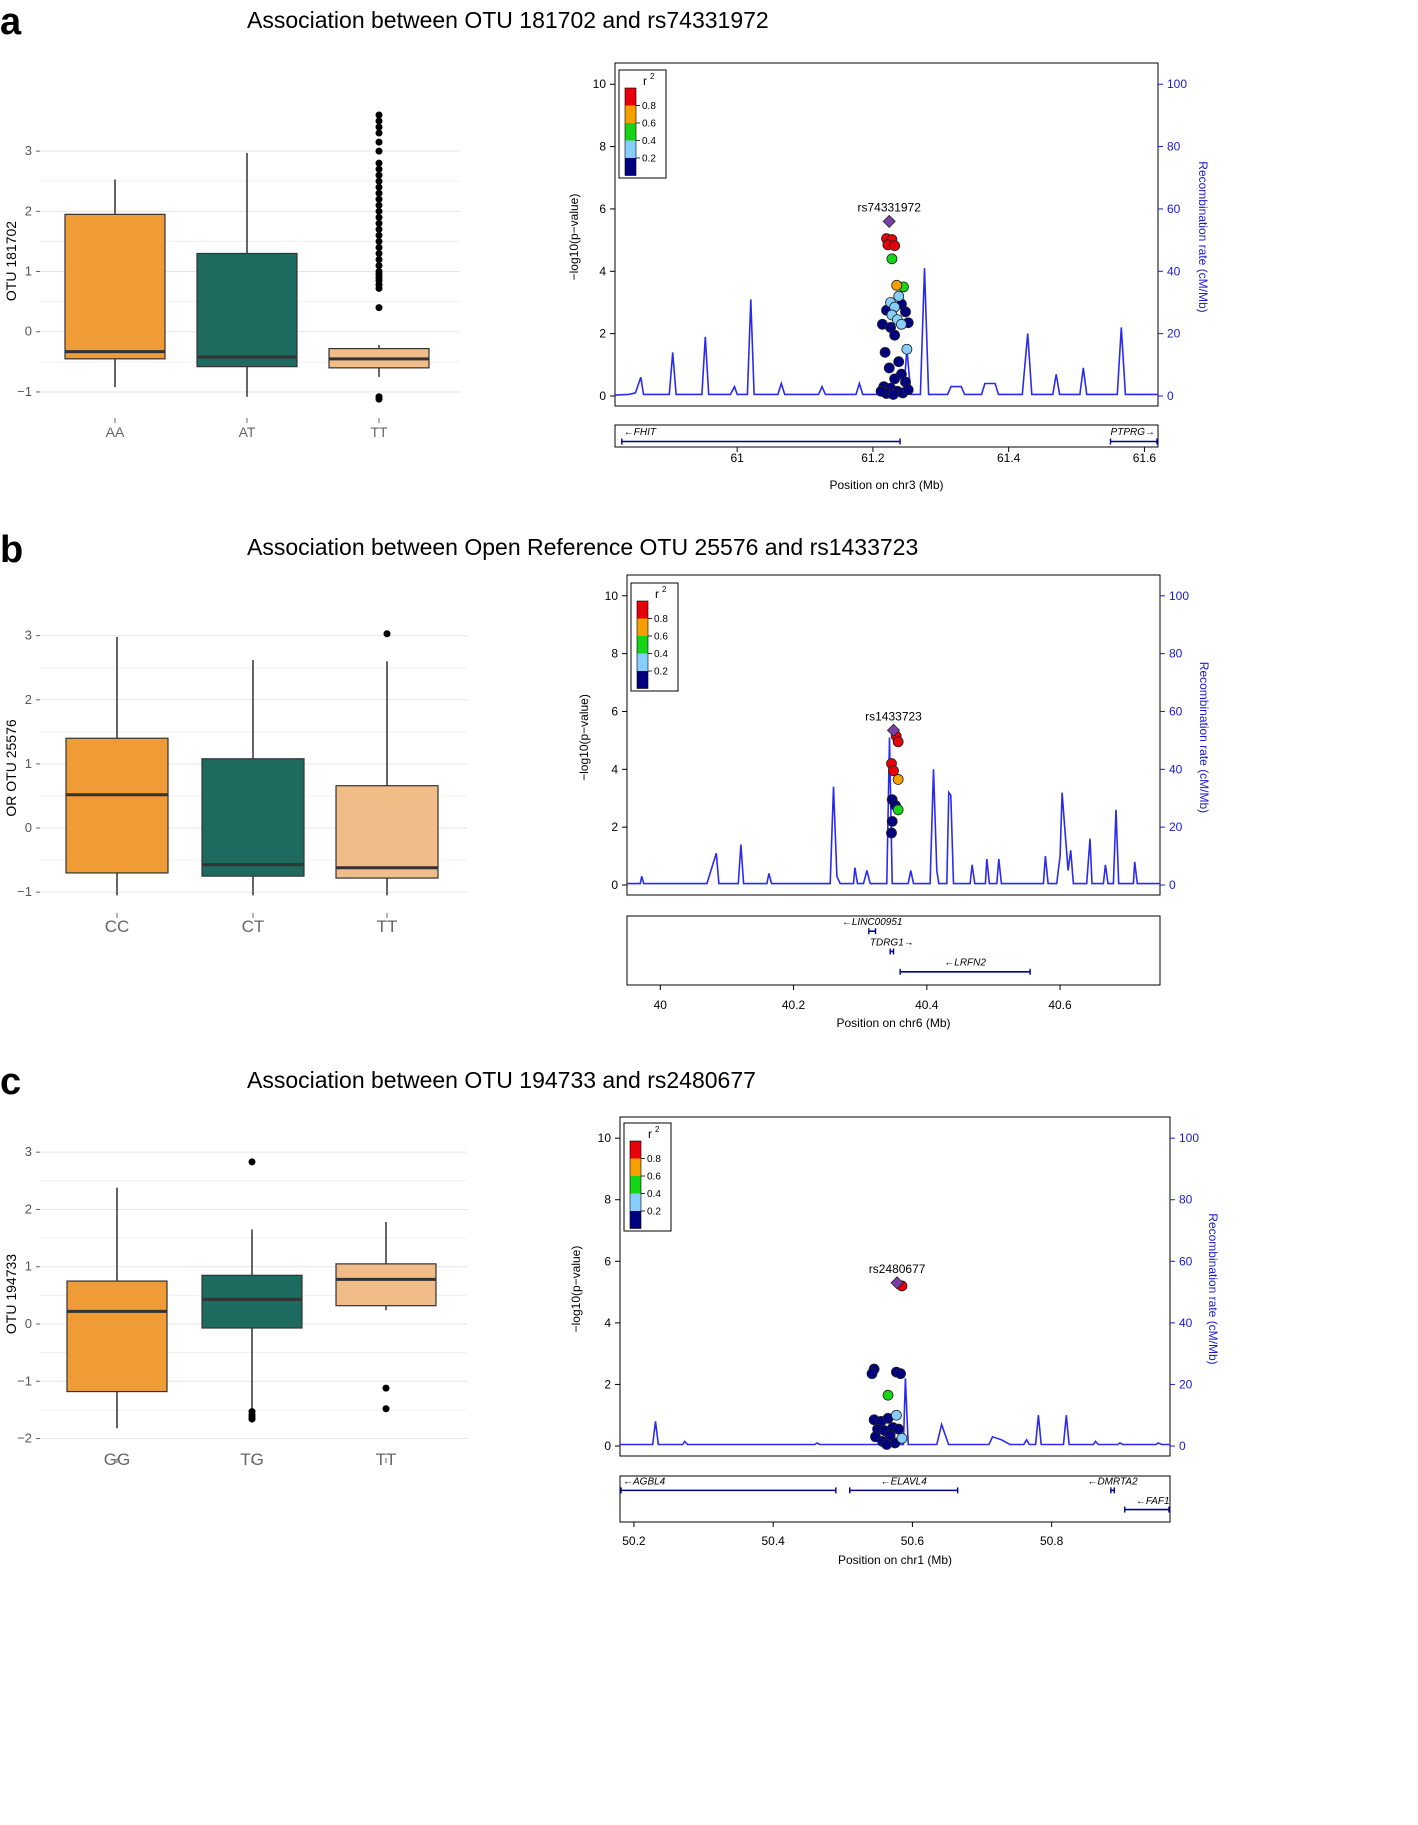 The height and width of the screenshot is (1825, 1418). I want to click on box-ytick-label: 3, so click(28, 1151).